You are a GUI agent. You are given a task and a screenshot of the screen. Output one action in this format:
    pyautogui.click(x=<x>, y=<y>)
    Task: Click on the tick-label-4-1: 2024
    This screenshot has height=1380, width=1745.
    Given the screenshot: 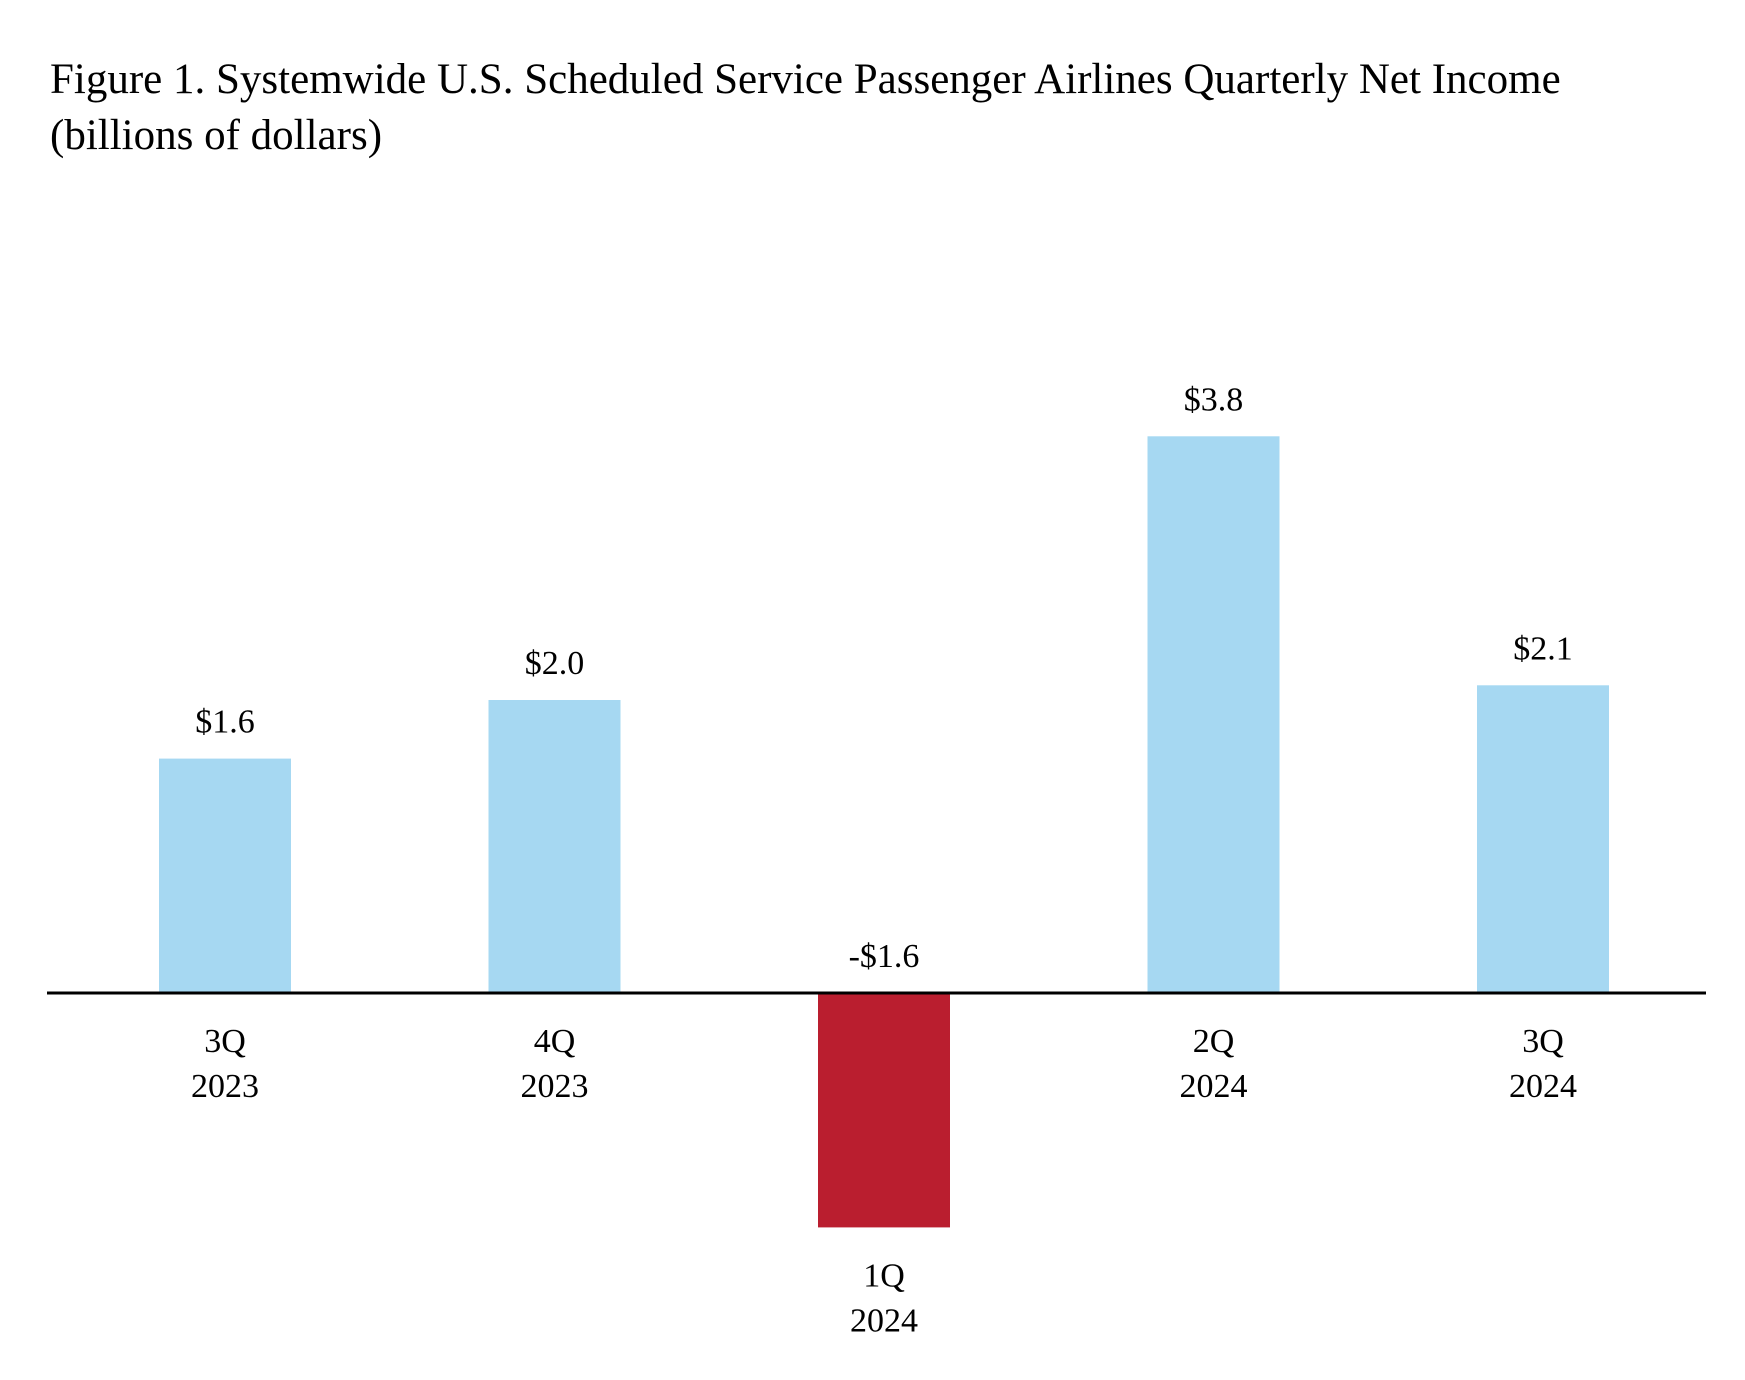 What is the action you would take?
    pyautogui.click(x=1543, y=1086)
    